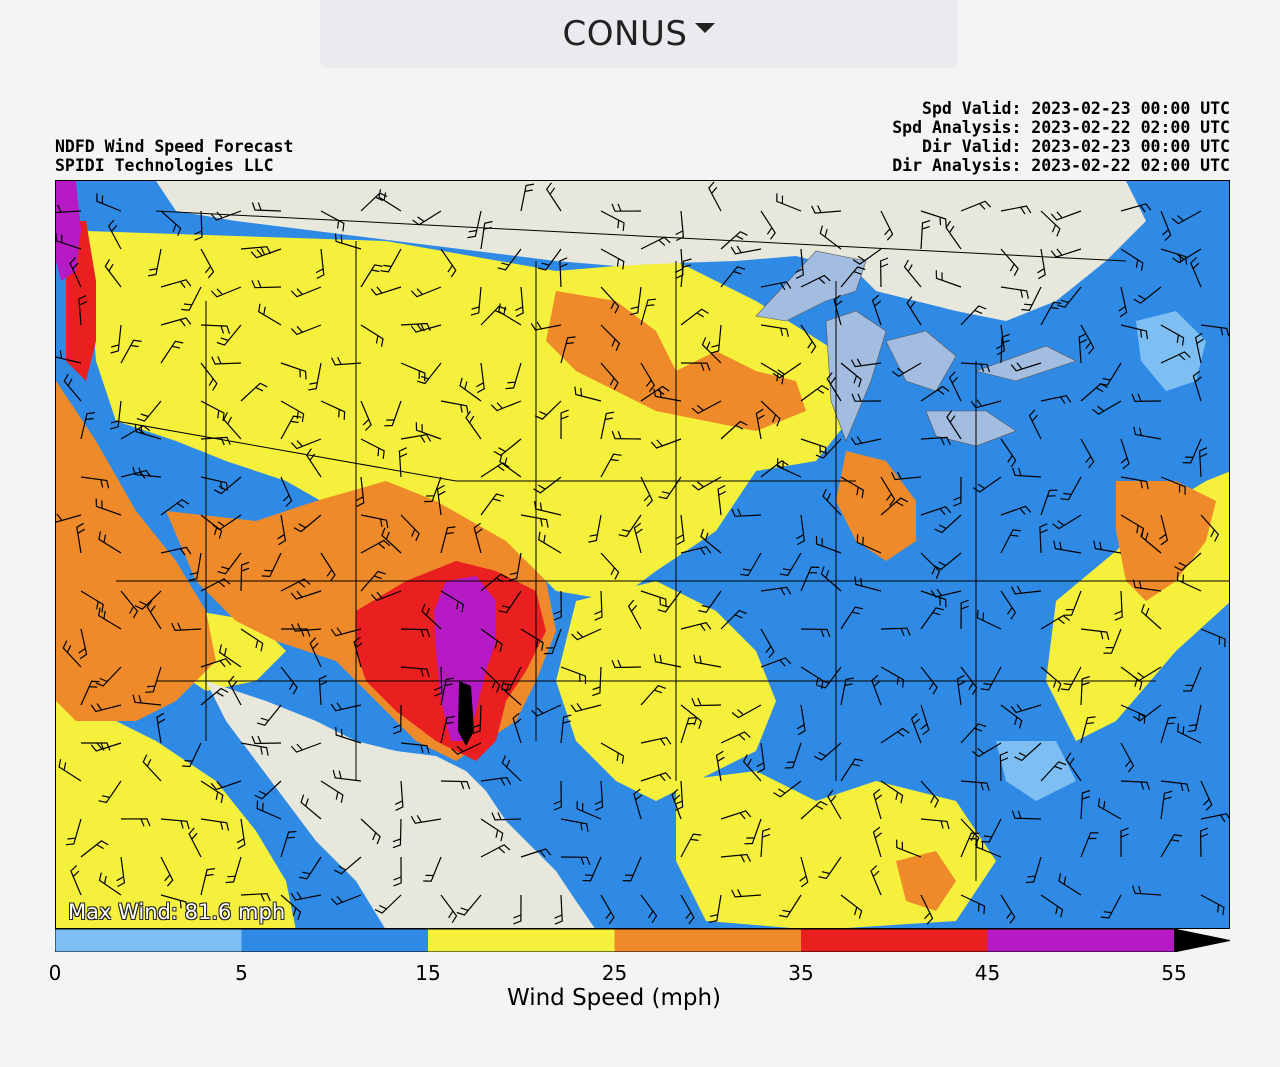 This screenshot has height=1067, width=1280. What do you see at coordinates (614, 998) in the screenshot?
I see `colorbar-label: Wind Speed (mph)` at bounding box center [614, 998].